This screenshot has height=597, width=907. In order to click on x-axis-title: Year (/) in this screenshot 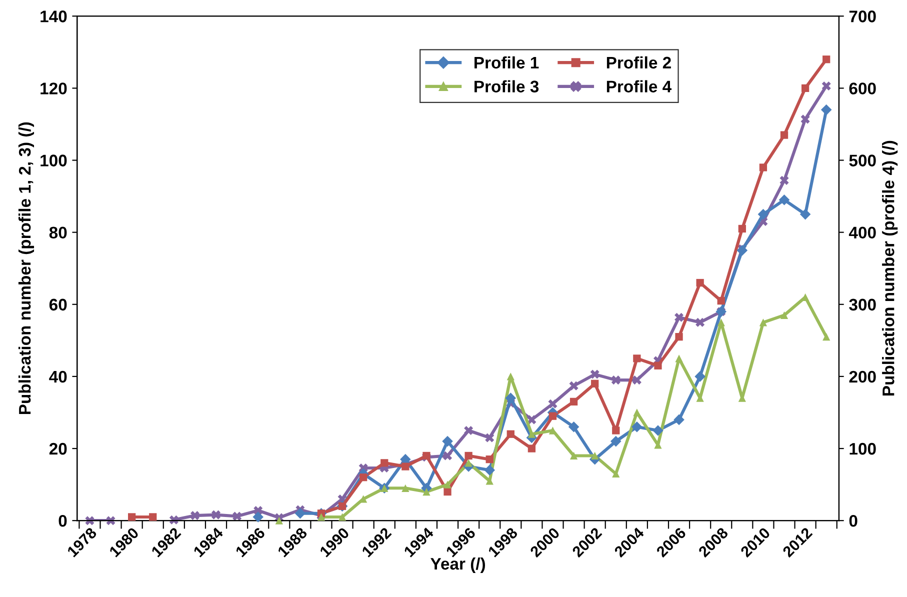, I will do `click(457, 565)`.